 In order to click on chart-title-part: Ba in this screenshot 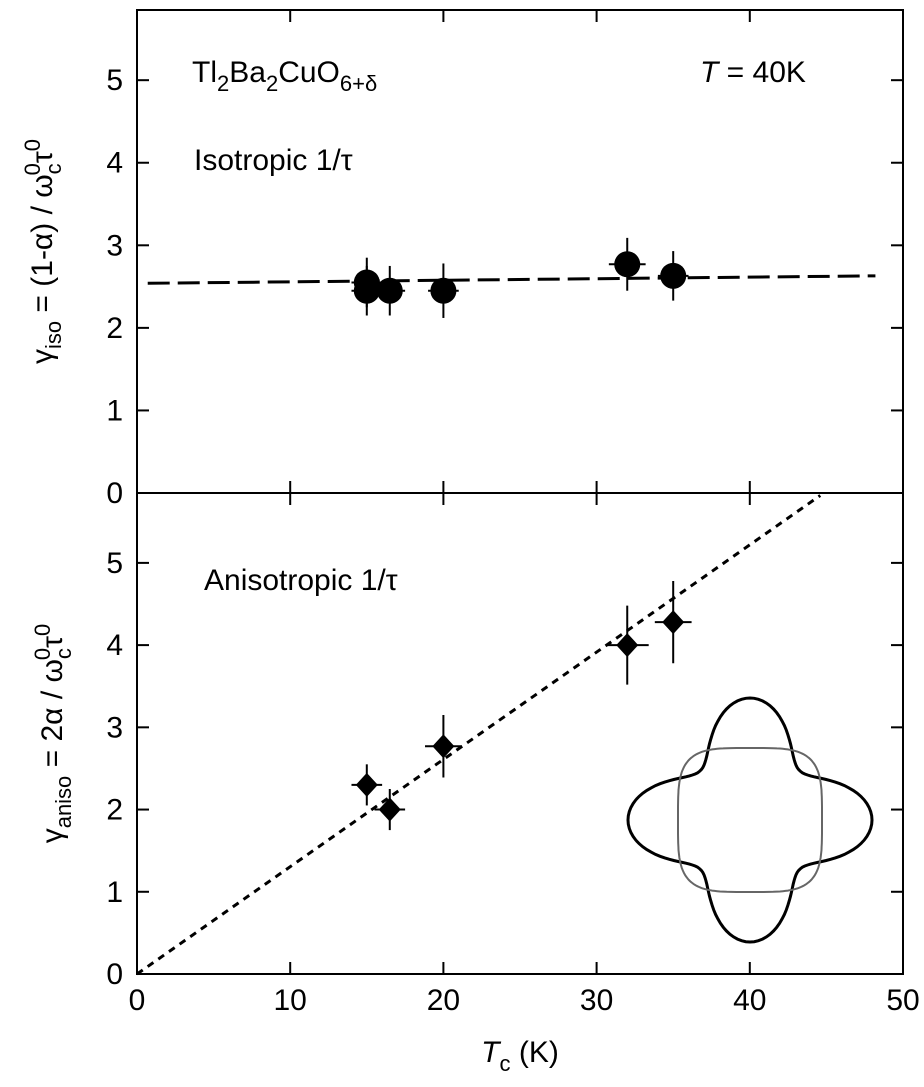, I will do `click(247, 72)`.